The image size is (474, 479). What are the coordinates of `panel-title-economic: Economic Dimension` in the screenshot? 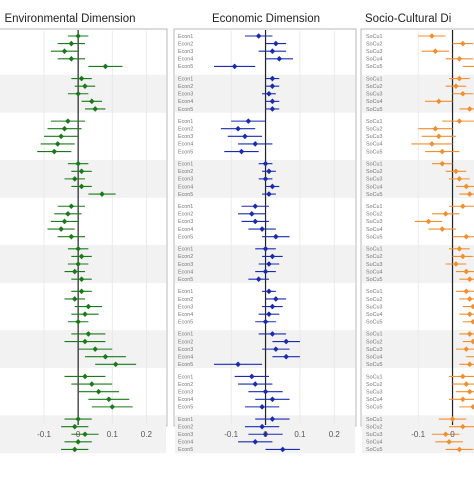 It's located at (266, 19).